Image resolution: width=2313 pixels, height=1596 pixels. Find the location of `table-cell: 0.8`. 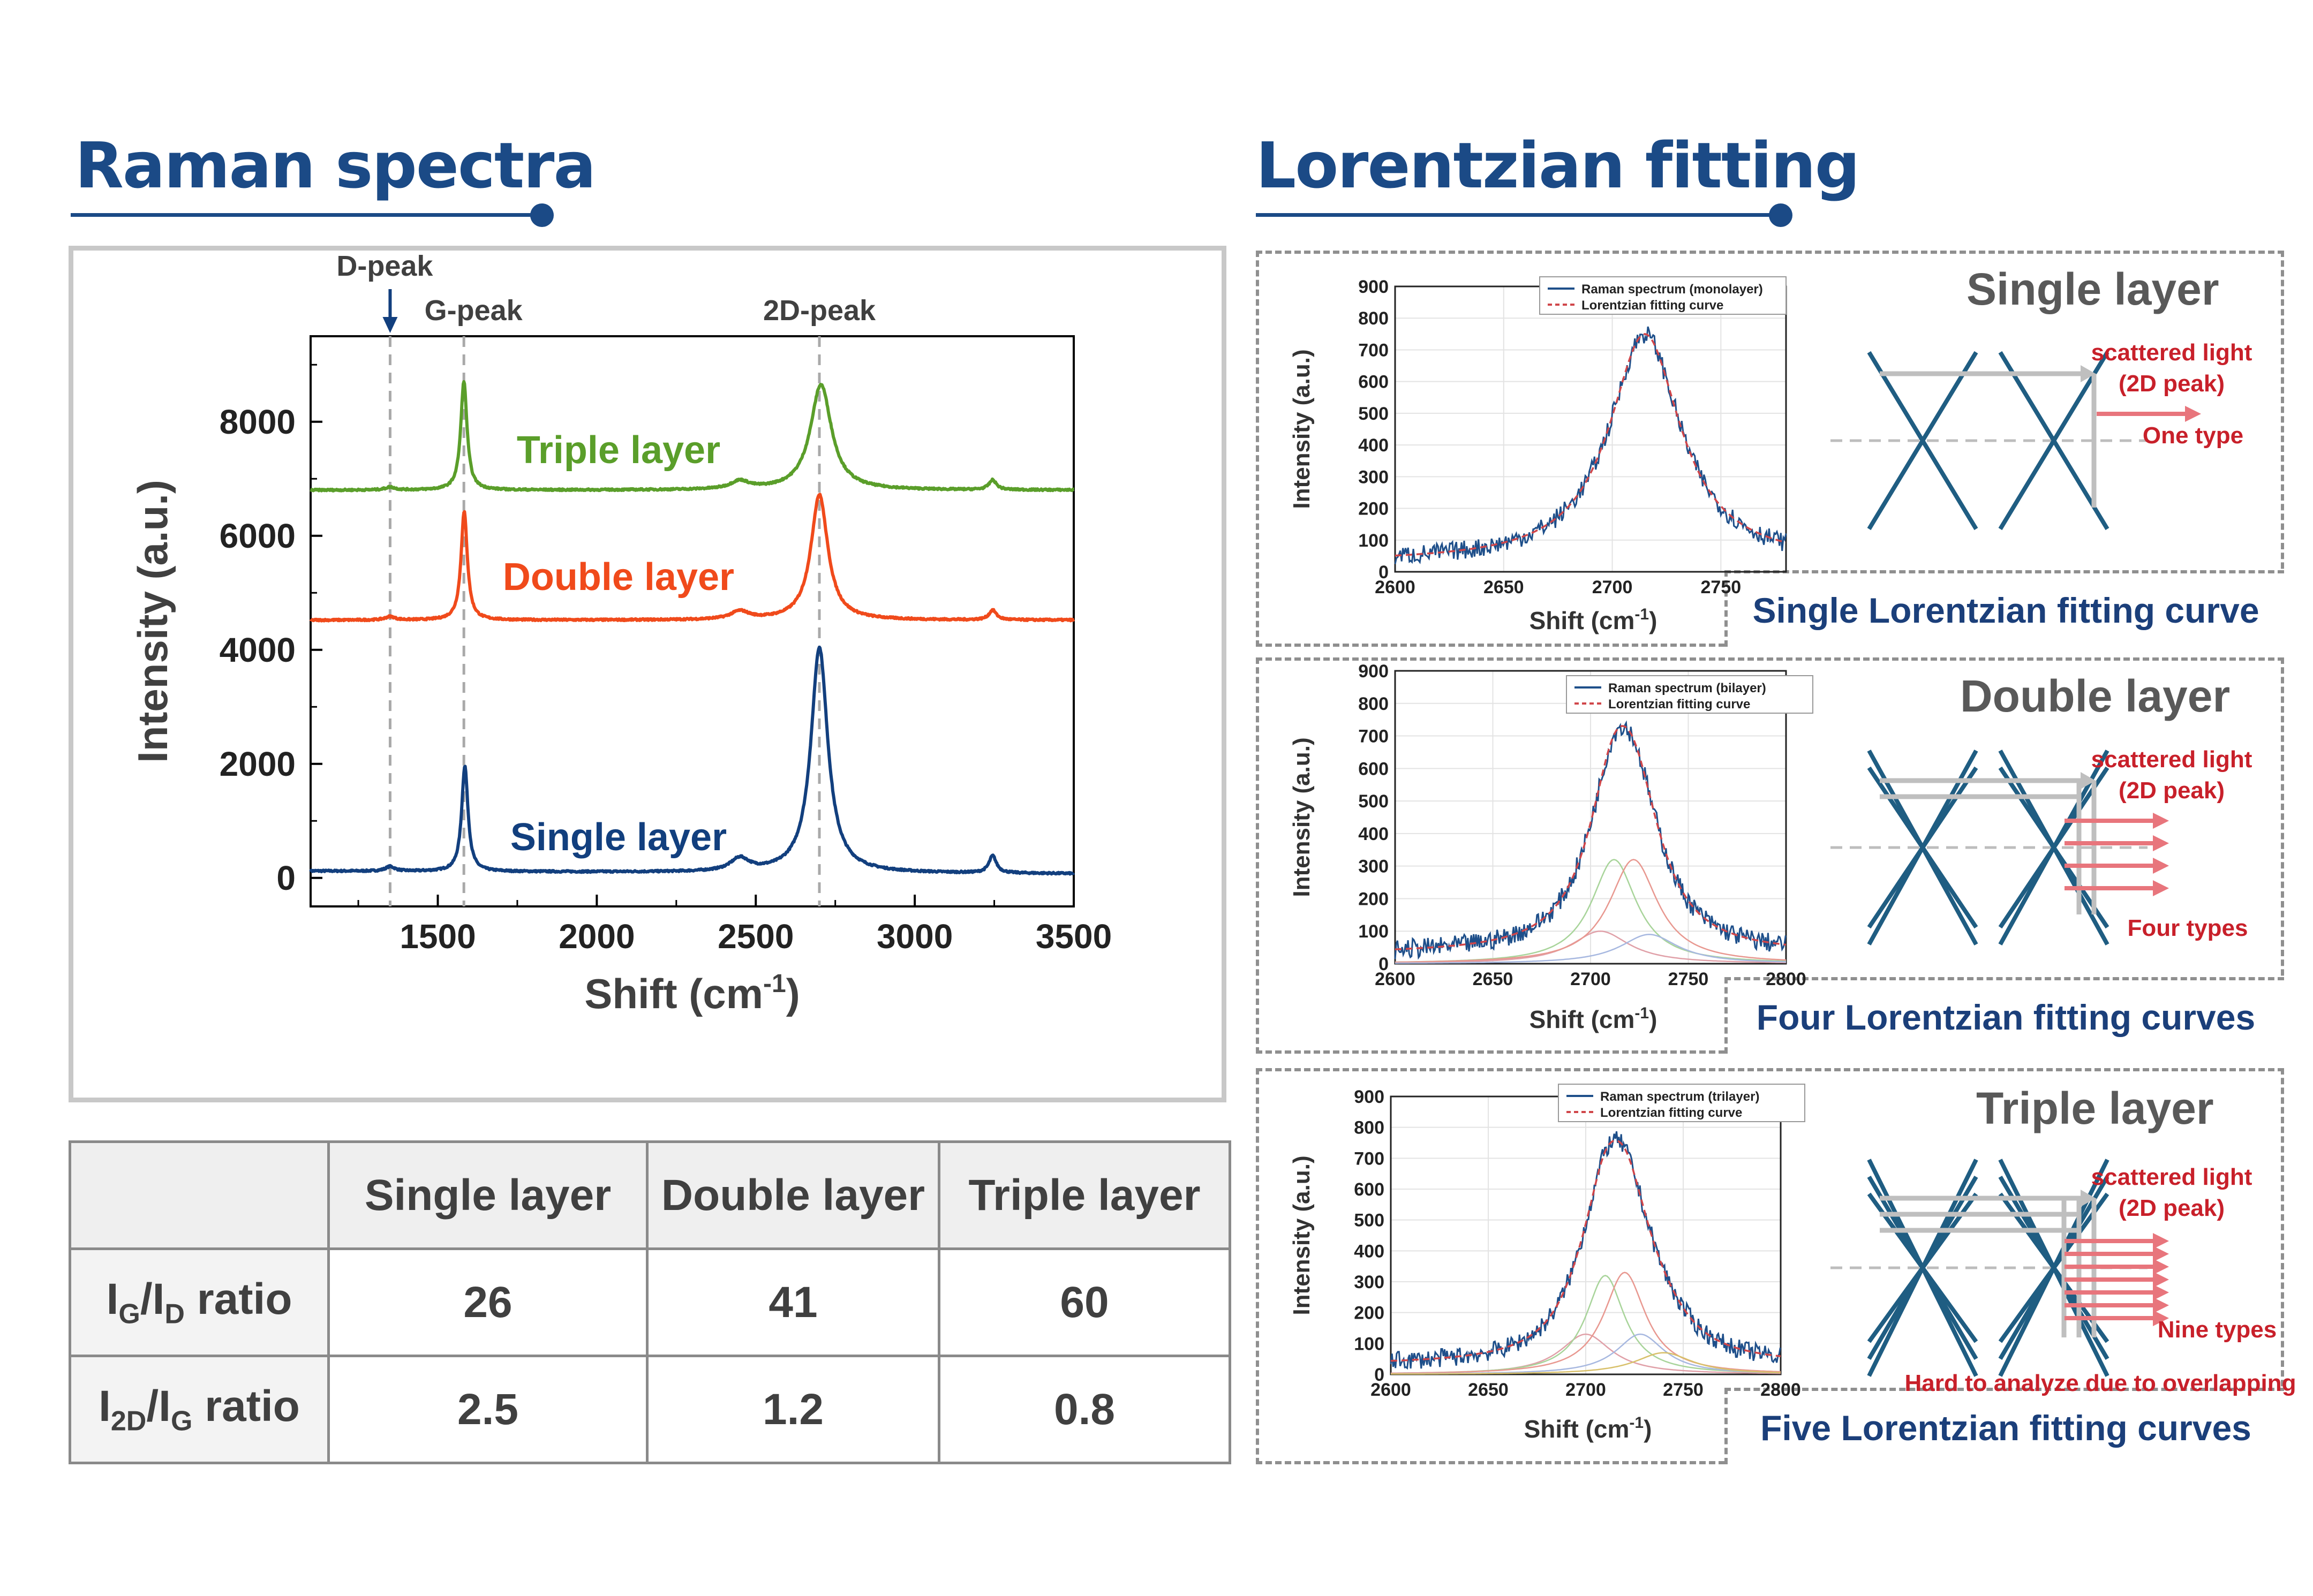

table-cell: 0.8 is located at coordinates (1084, 1409).